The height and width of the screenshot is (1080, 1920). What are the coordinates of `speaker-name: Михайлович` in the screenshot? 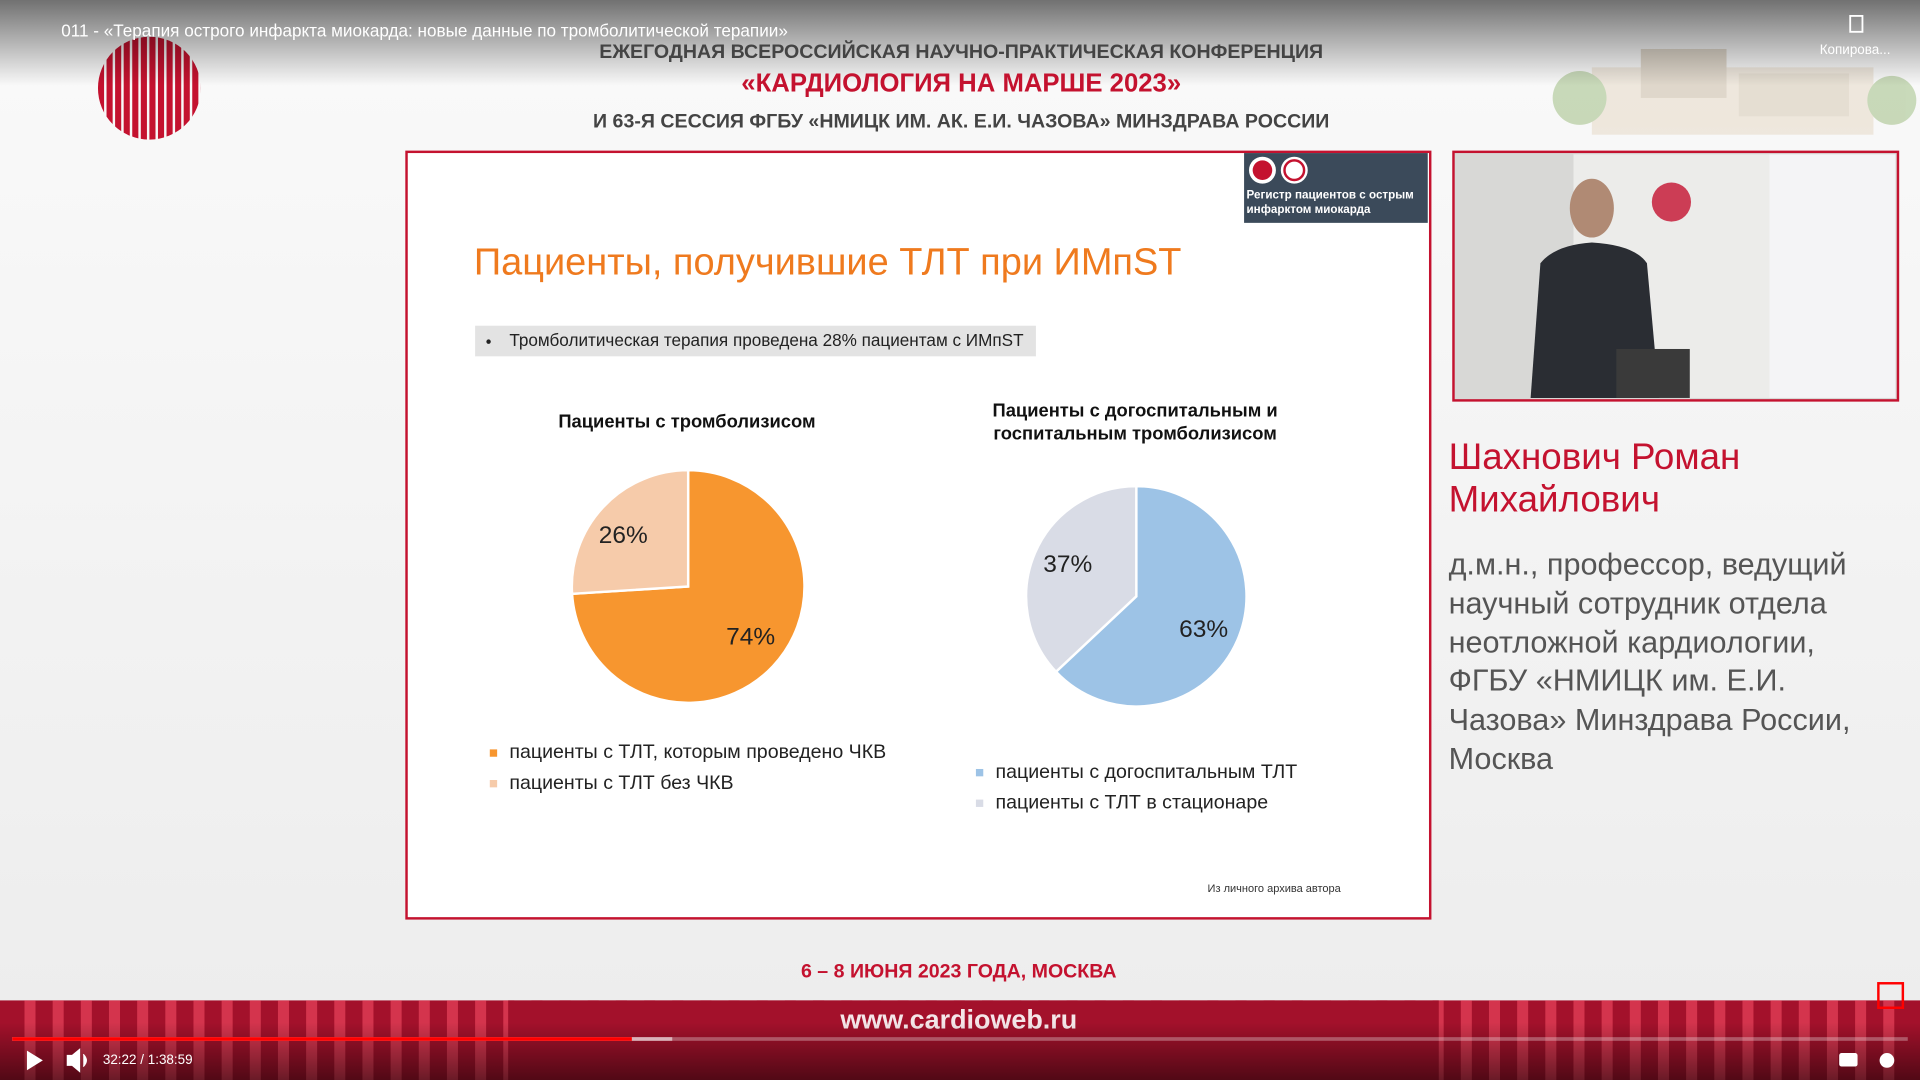 It's located at (1554, 499).